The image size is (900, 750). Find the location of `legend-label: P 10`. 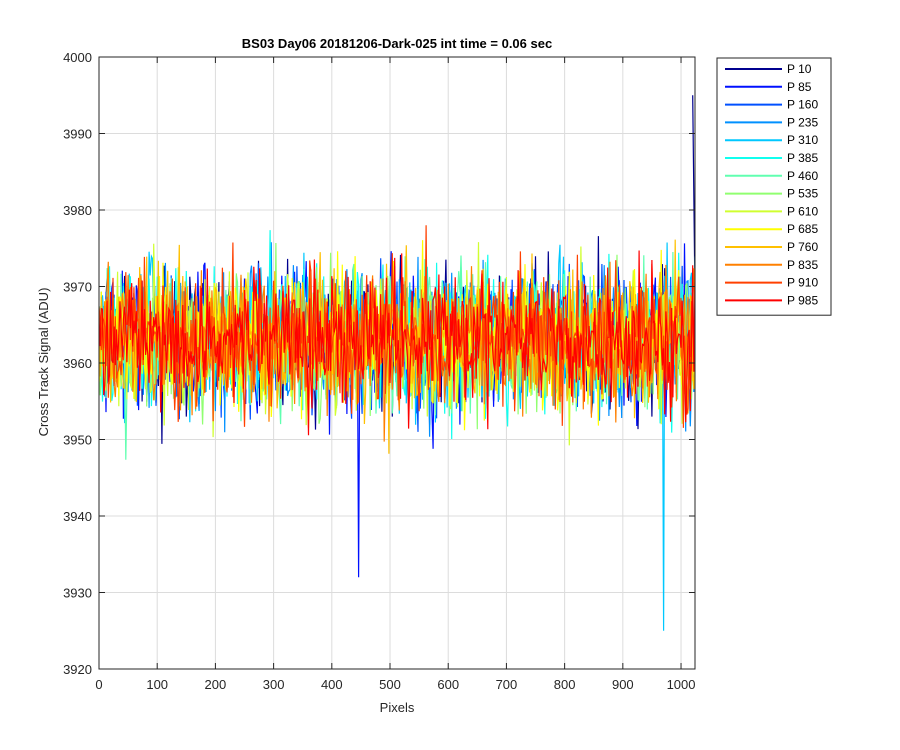

legend-label: P 10 is located at coordinates (799, 69).